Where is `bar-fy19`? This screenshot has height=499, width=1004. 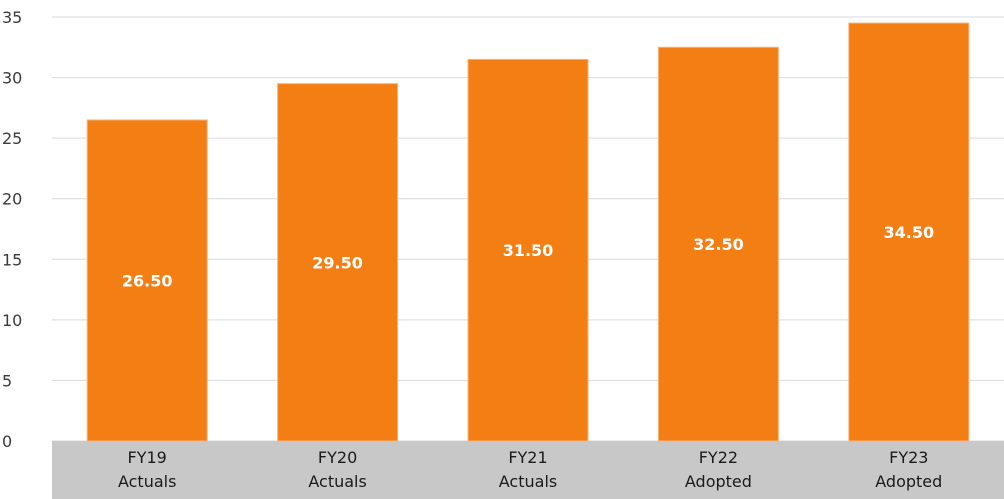 bar-fy19 is located at coordinates (147, 280).